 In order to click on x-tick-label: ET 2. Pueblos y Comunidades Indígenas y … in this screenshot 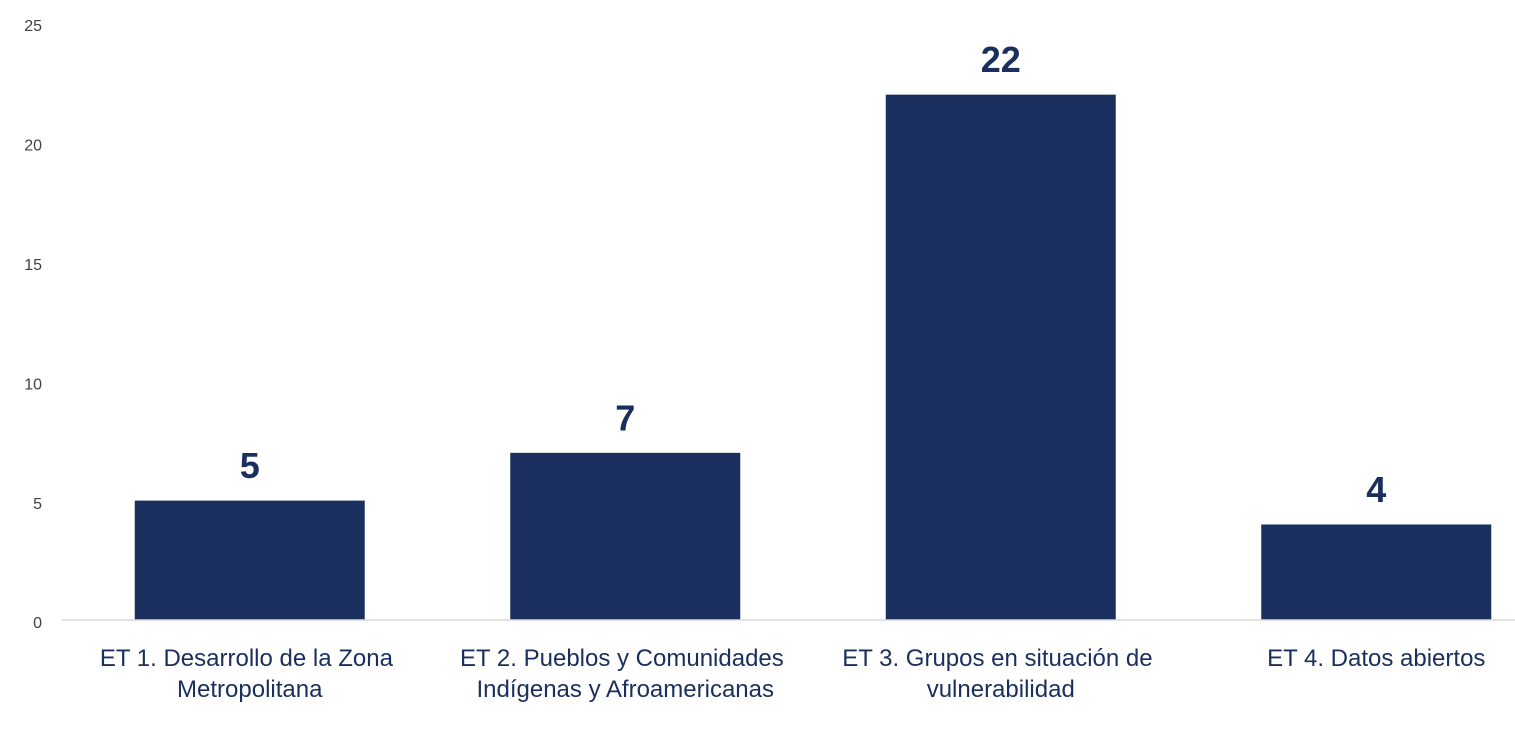, I will do `click(625, 674)`.